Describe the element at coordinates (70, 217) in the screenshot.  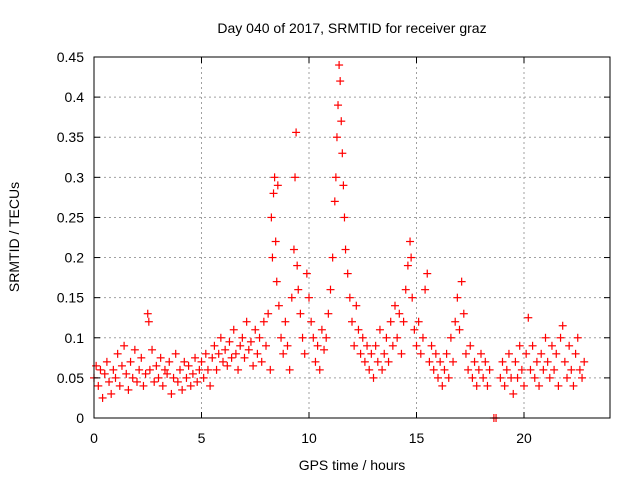
I see `y-tick-label: 0.25` at that location.